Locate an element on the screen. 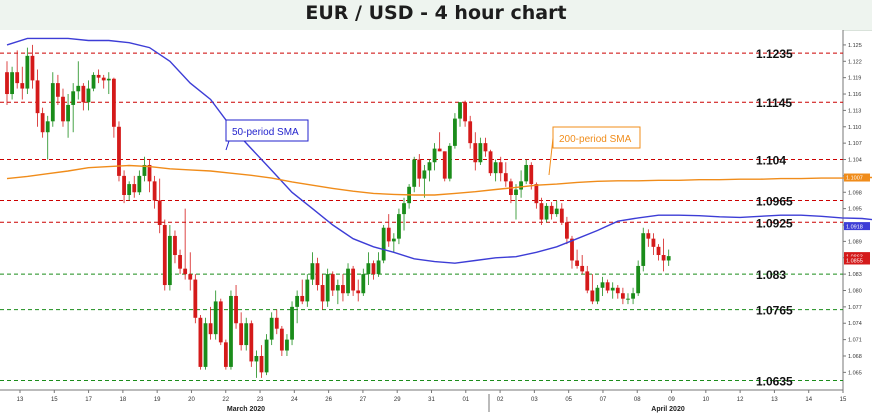 This screenshot has width=872, height=420. x-tick-label: 01 is located at coordinates (465, 400).